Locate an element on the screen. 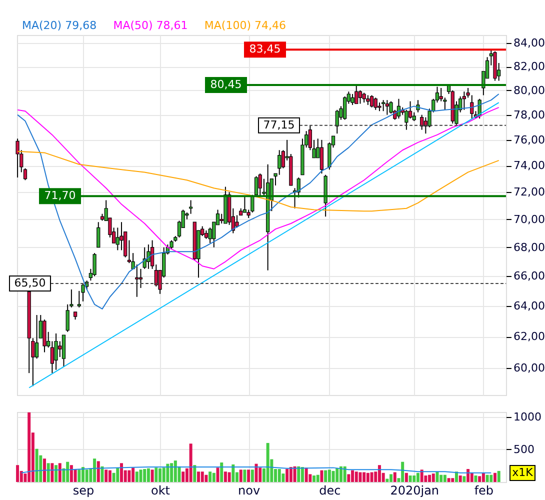  ref-line-label: 77,15 is located at coordinates (279, 125).